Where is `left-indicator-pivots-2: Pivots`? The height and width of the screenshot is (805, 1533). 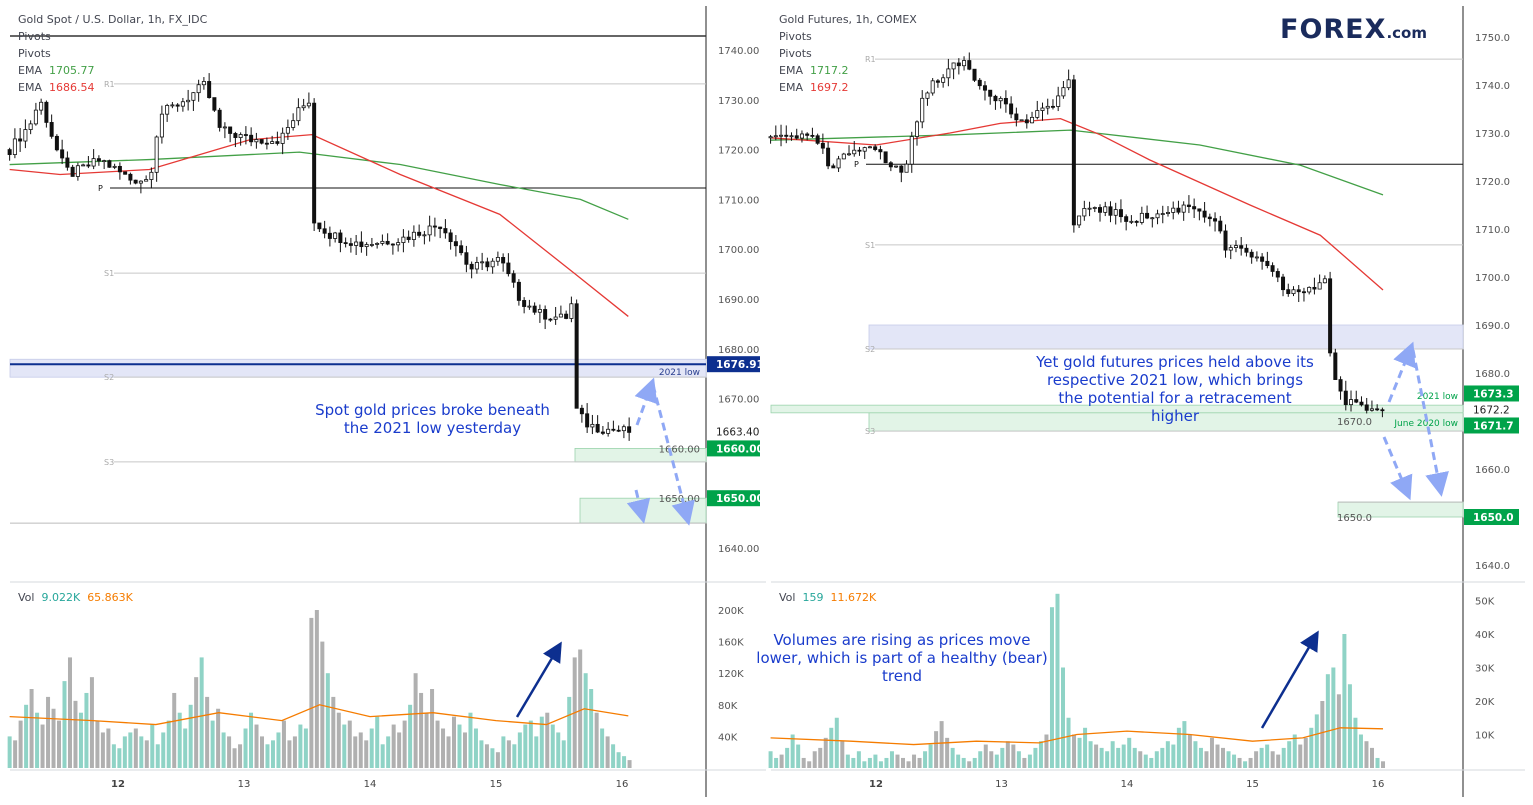
left-indicator-pivots-2: Pivots is located at coordinates (34, 53).